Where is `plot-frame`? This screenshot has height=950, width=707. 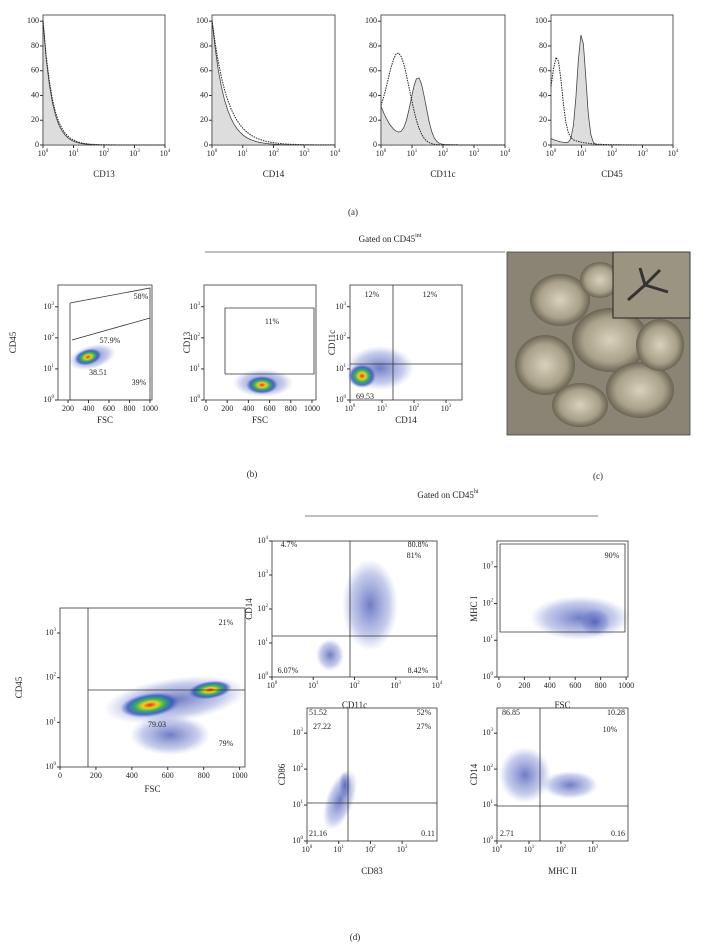
plot-frame is located at coordinates (260, 342).